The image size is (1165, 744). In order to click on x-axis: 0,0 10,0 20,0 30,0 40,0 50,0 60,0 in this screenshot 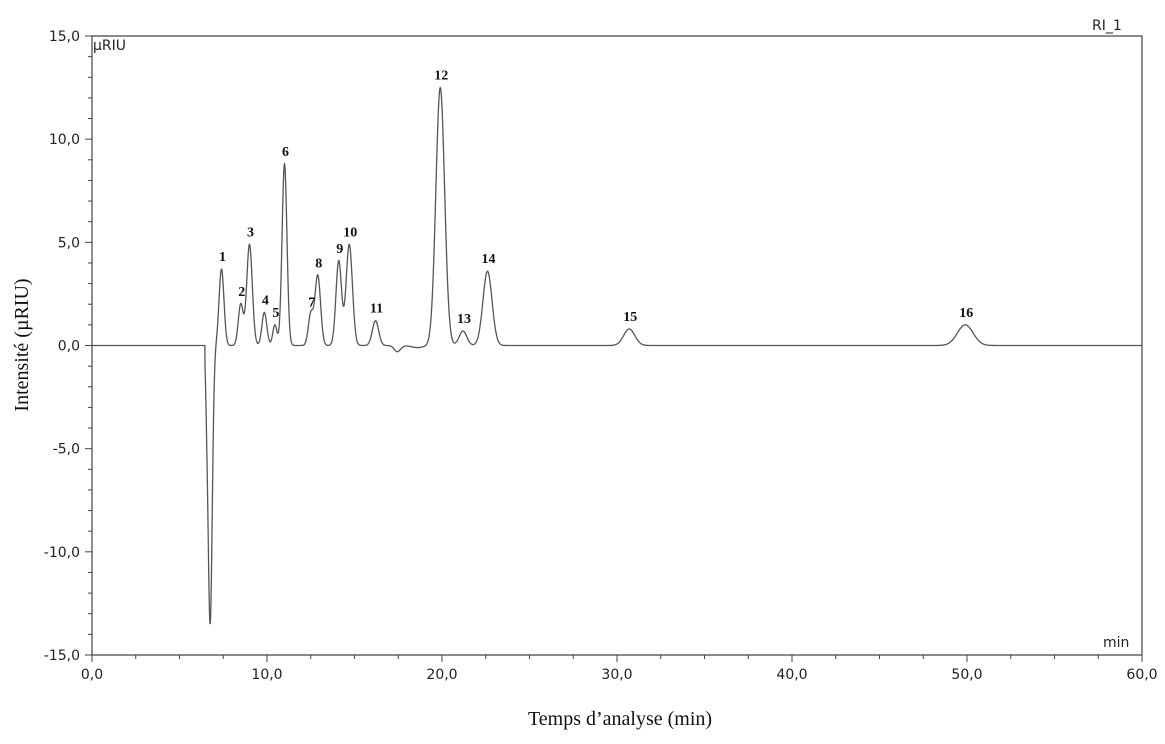, I will do `click(619, 668)`.